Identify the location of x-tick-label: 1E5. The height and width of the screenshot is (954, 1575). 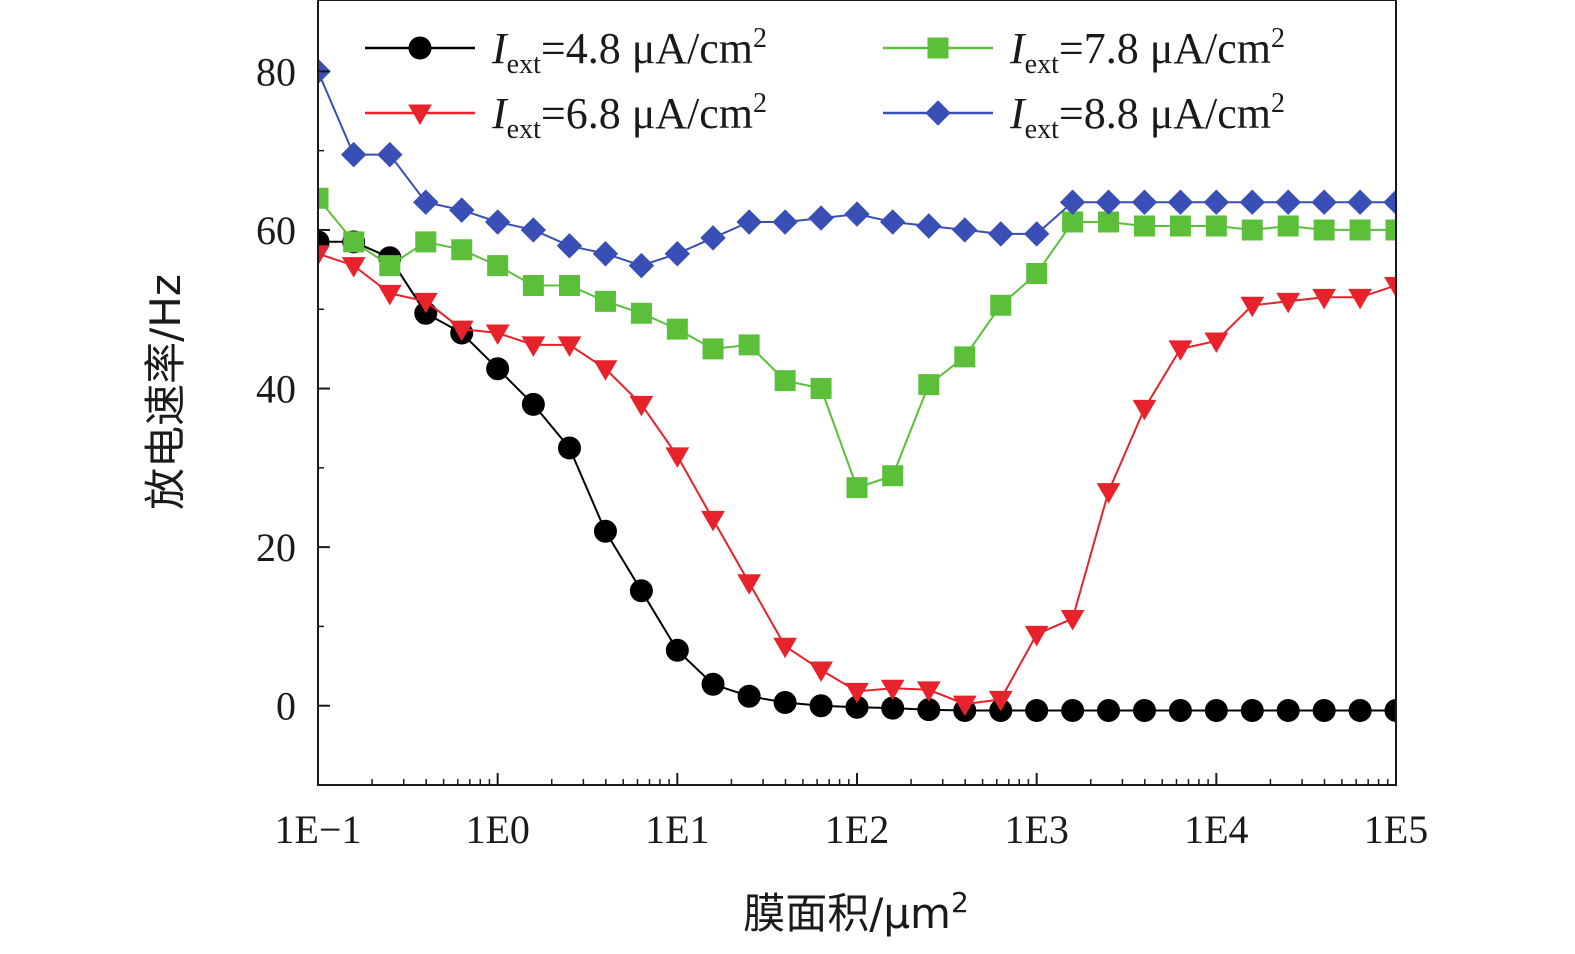
(1396, 829).